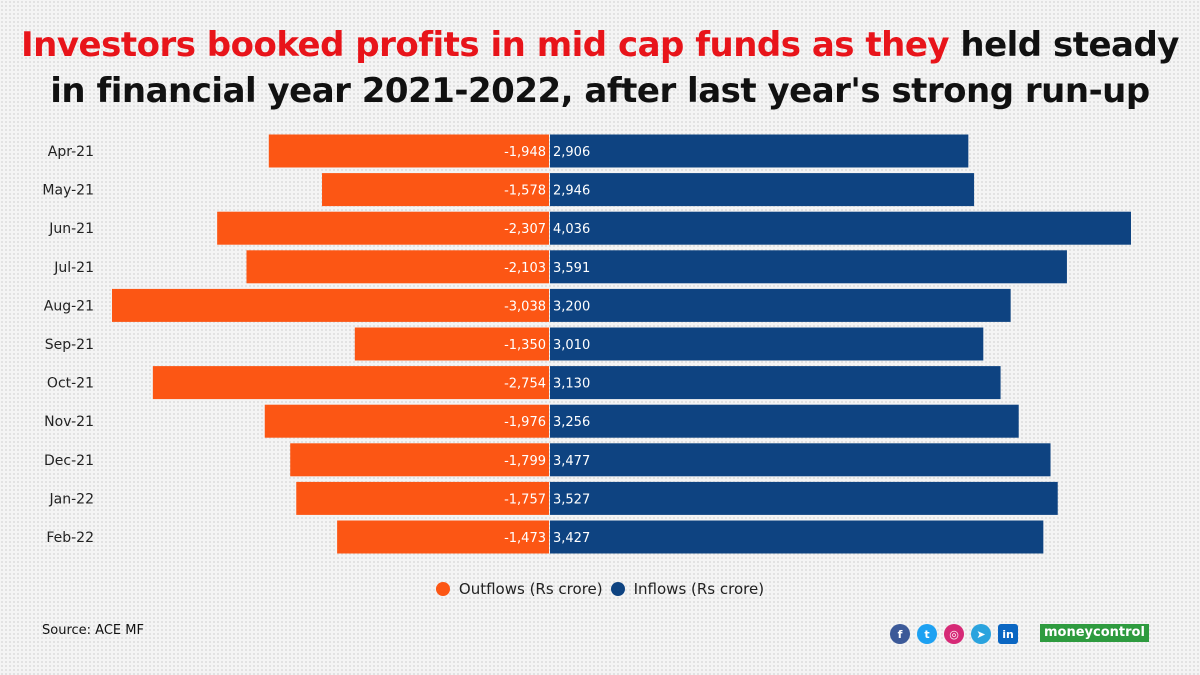 The width and height of the screenshot is (1200, 675). What do you see at coordinates (981, 634) in the screenshot?
I see `telegram-icon: ➤` at bounding box center [981, 634].